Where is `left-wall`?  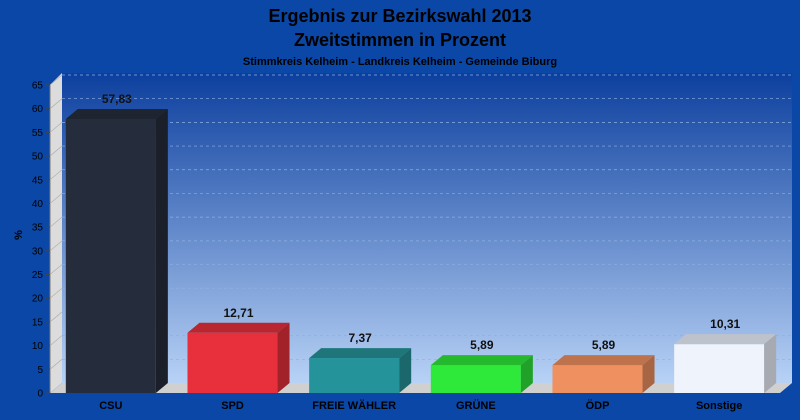
left-wall is located at coordinates (56, 233).